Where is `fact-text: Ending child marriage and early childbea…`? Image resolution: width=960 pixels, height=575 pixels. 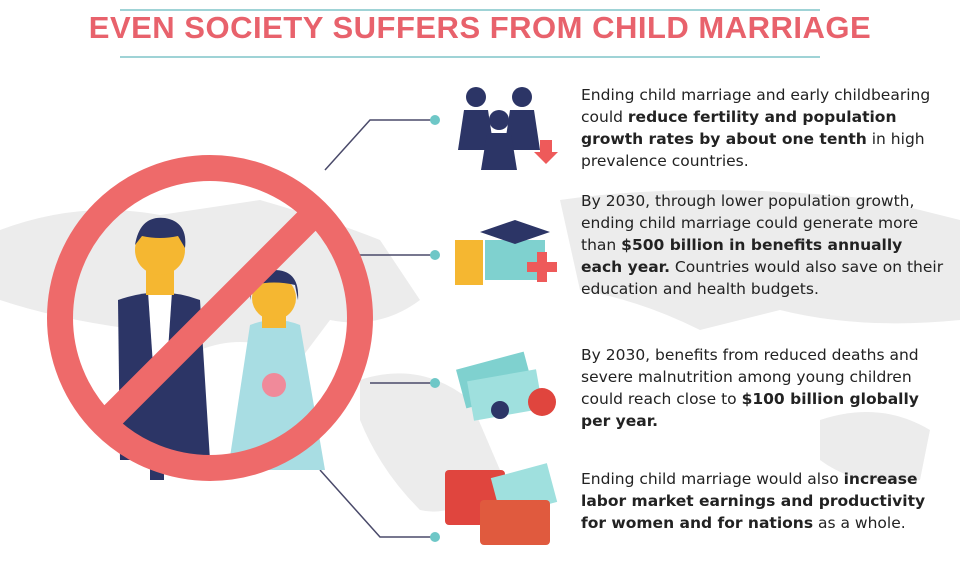
fact-text: Ending child marriage and early childbea… is located at coordinates (763, 128).